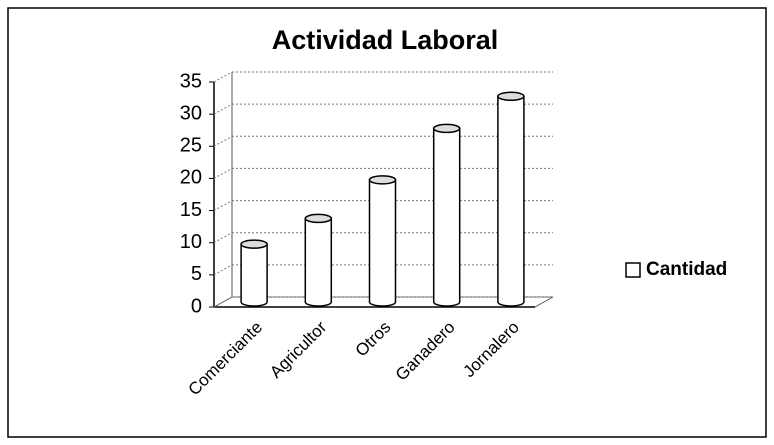 The width and height of the screenshot is (774, 445). I want to click on legend-swatch, so click(633, 270).